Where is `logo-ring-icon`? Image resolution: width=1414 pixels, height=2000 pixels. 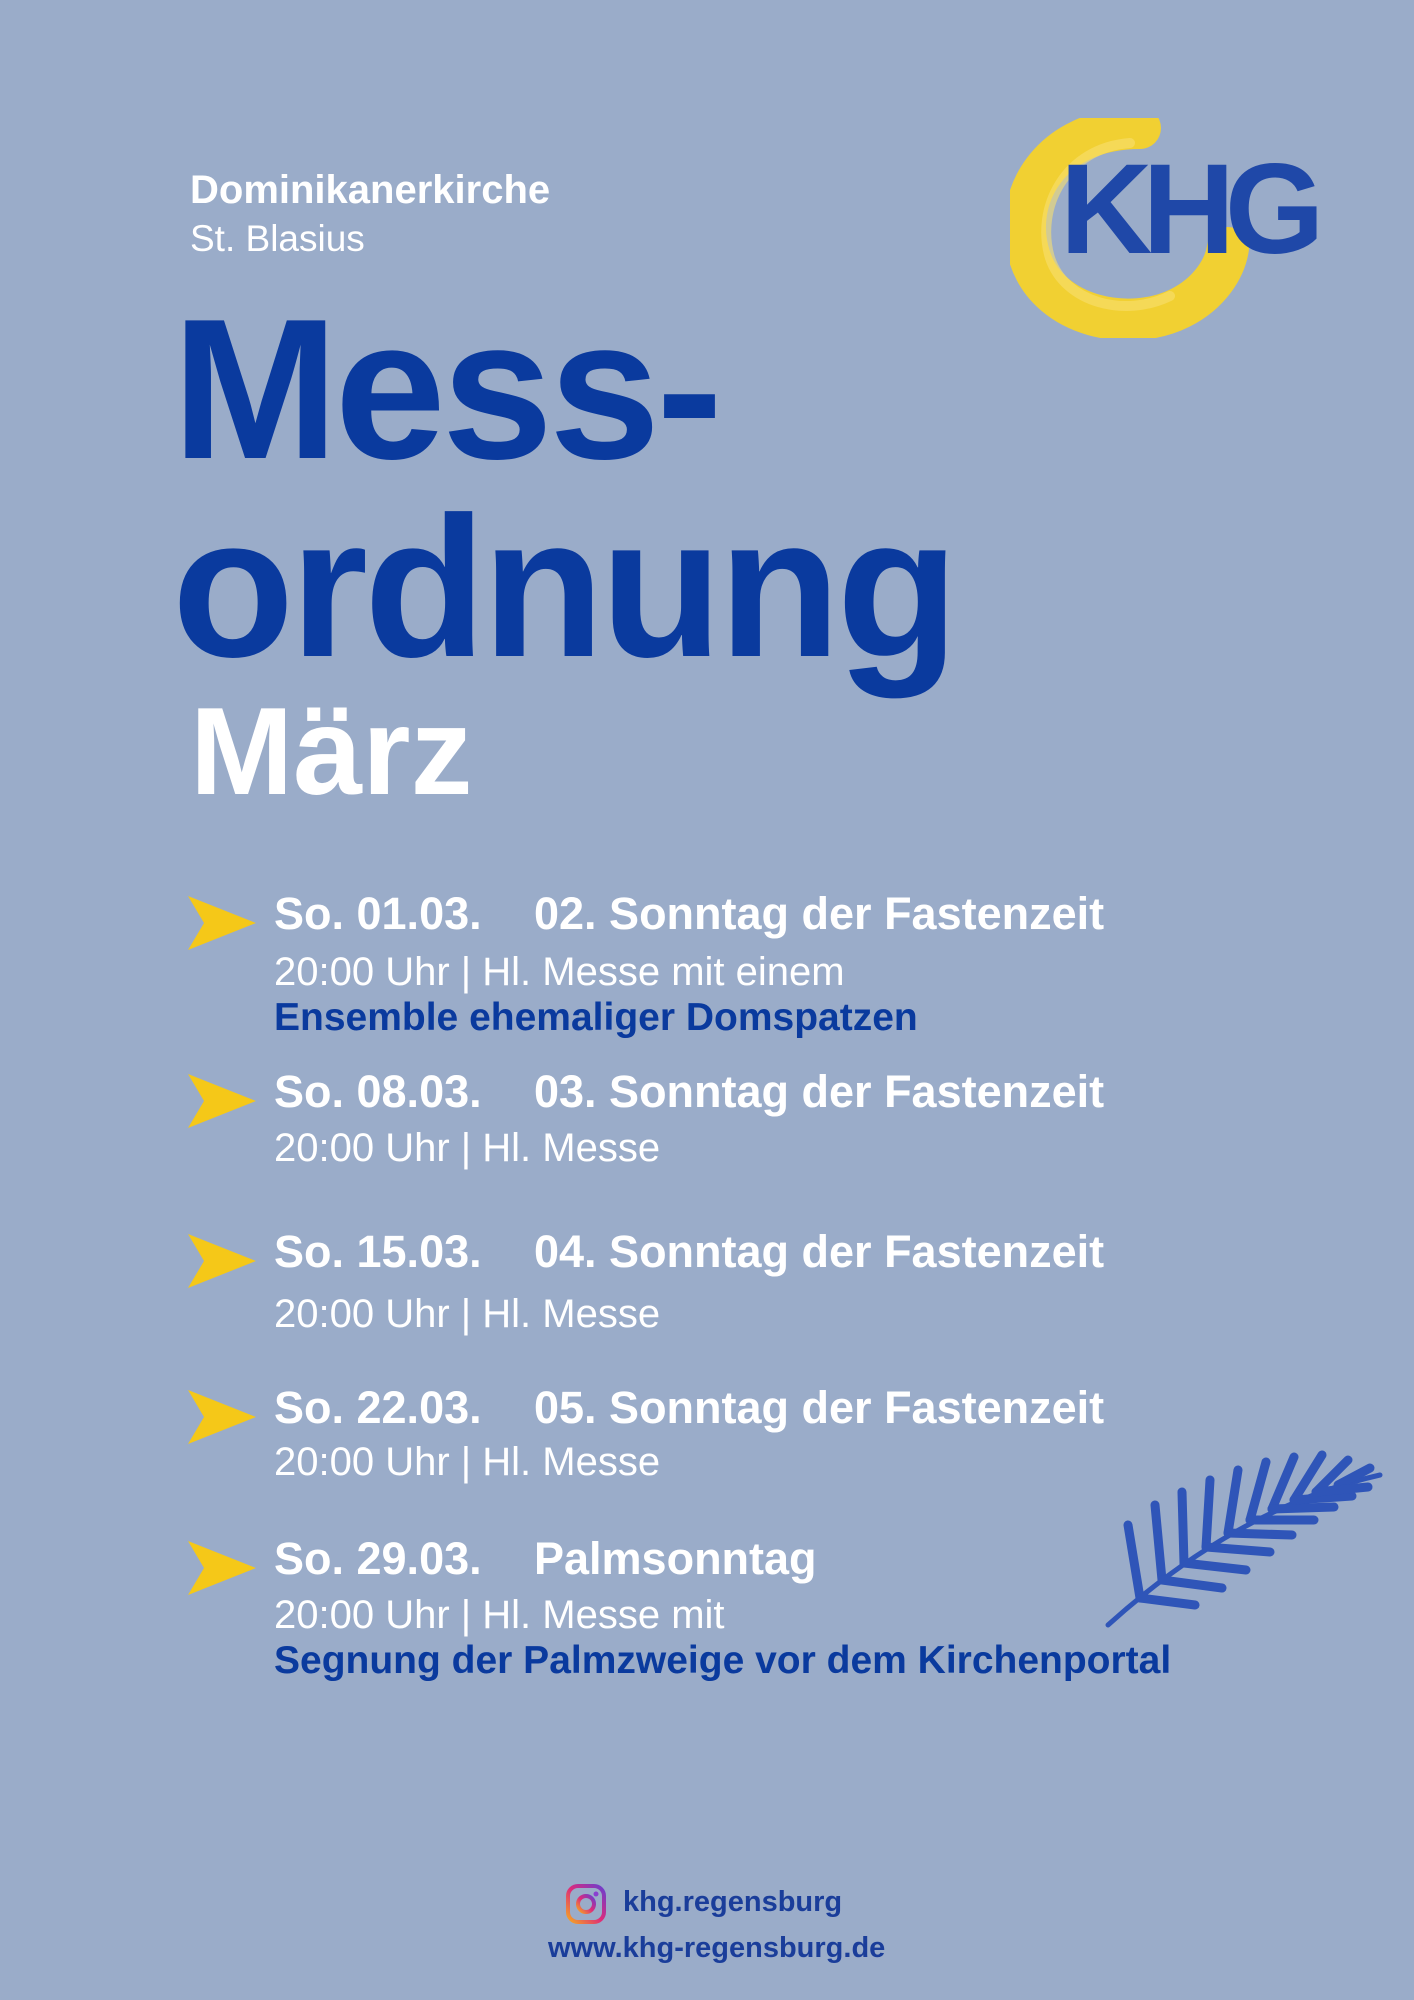
logo-ring-icon is located at coordinates (1126, 224).